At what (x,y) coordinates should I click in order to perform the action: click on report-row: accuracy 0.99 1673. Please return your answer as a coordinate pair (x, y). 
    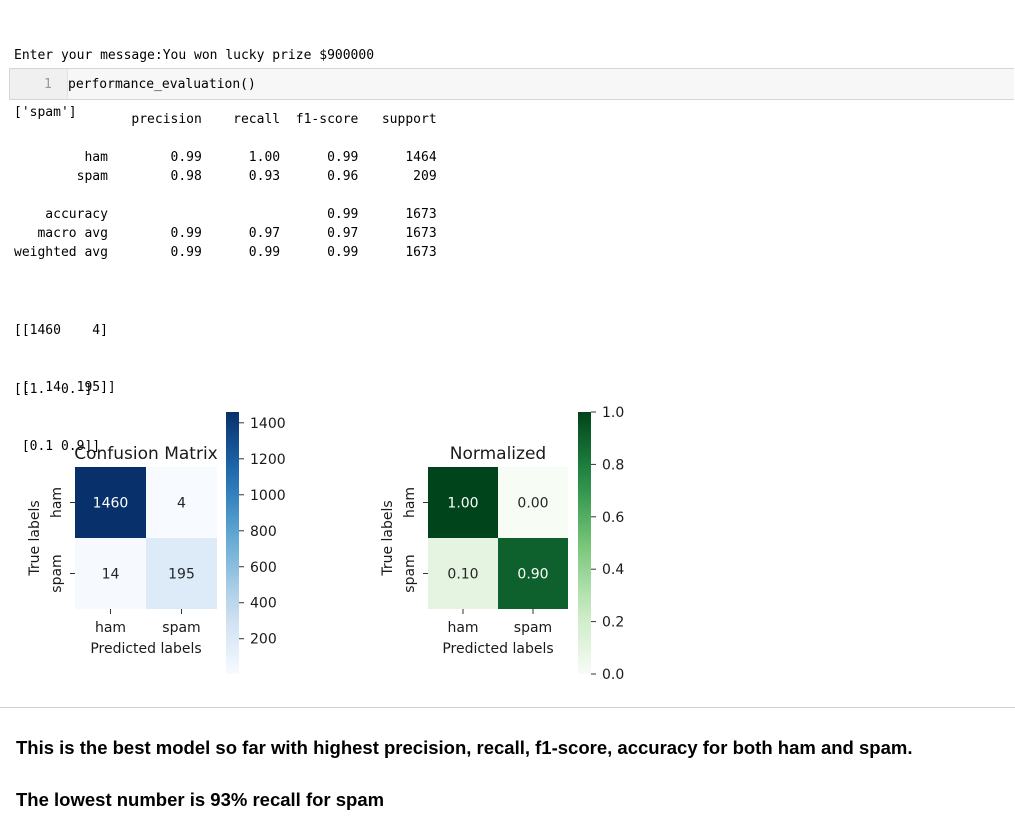
    Looking at the image, I should click on (225, 214).